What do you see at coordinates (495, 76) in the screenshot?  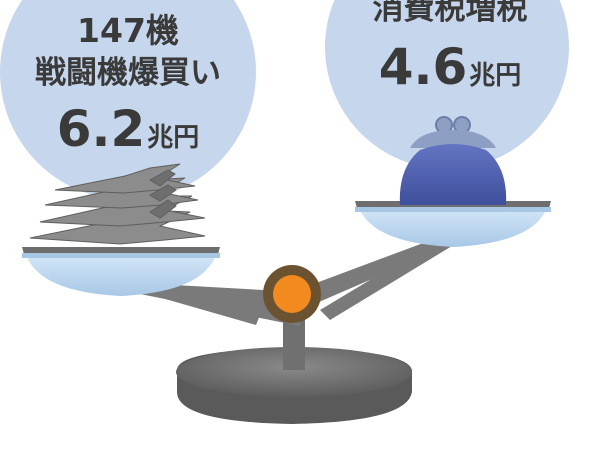 I see `right-amount-unit: 兆円` at bounding box center [495, 76].